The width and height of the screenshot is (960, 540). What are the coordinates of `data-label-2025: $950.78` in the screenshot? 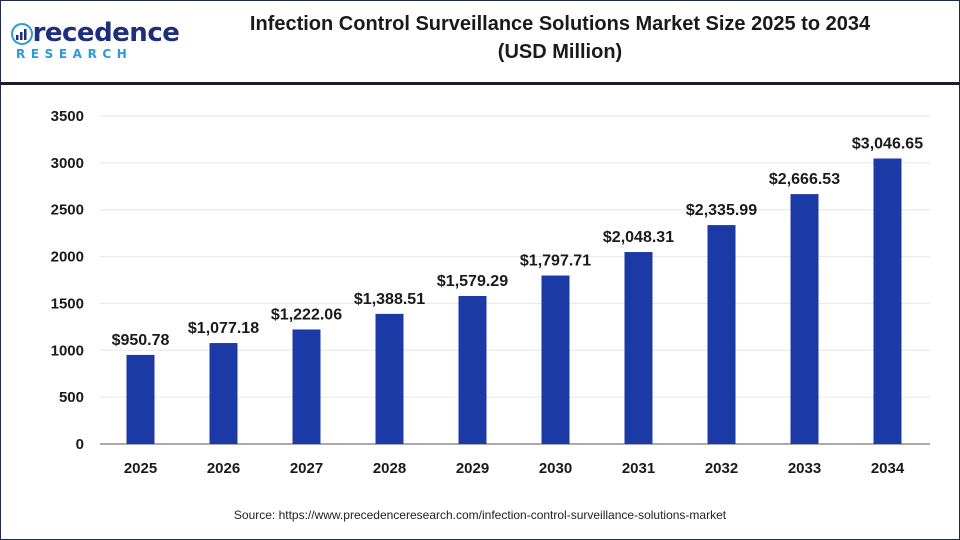 It's located at (141, 340).